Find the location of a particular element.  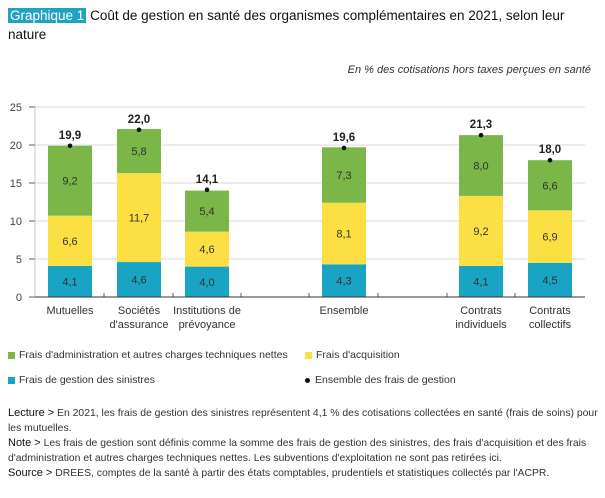

total-label: 14,1 is located at coordinates (207, 180).